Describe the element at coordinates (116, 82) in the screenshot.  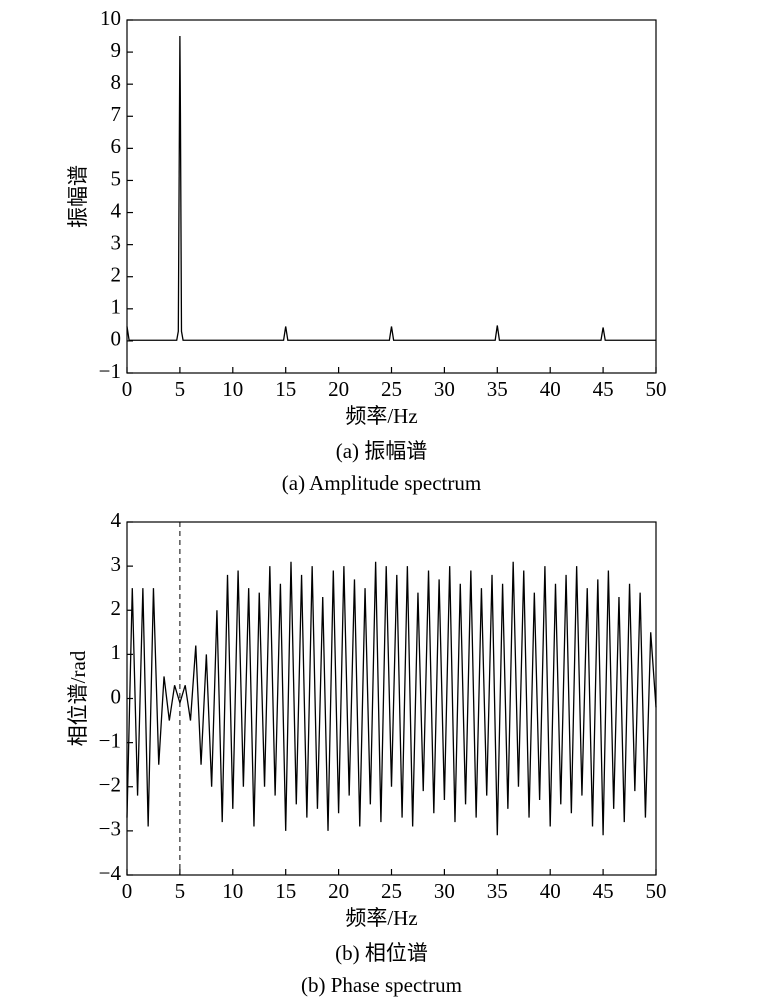
I see `y-tick-label: 8` at that location.